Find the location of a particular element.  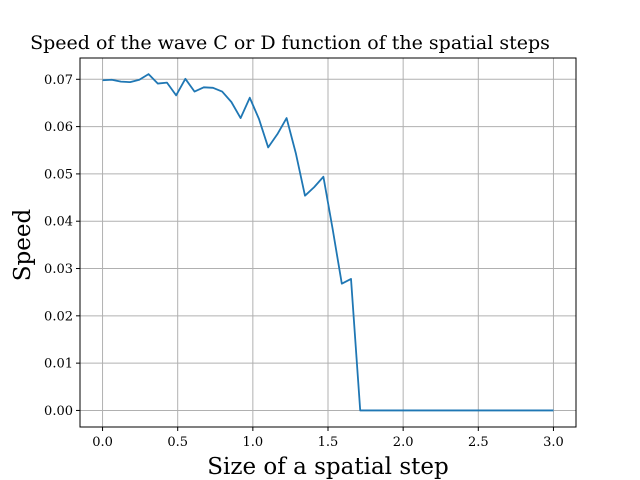

x-tick-label: 1.0 is located at coordinates (253, 442).